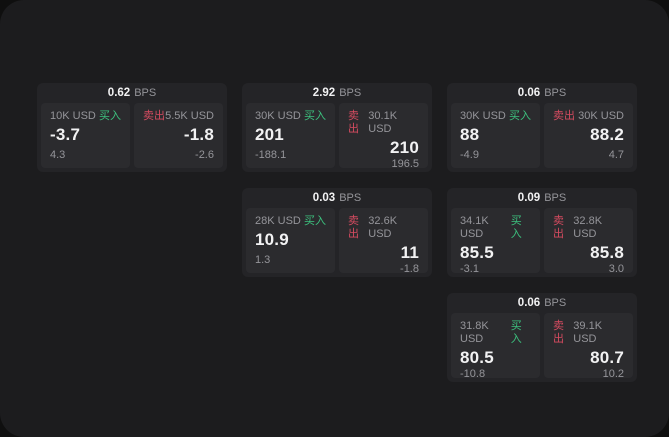 This screenshot has height=437, width=669. I want to click on bps-value: 0.03, so click(324, 198).